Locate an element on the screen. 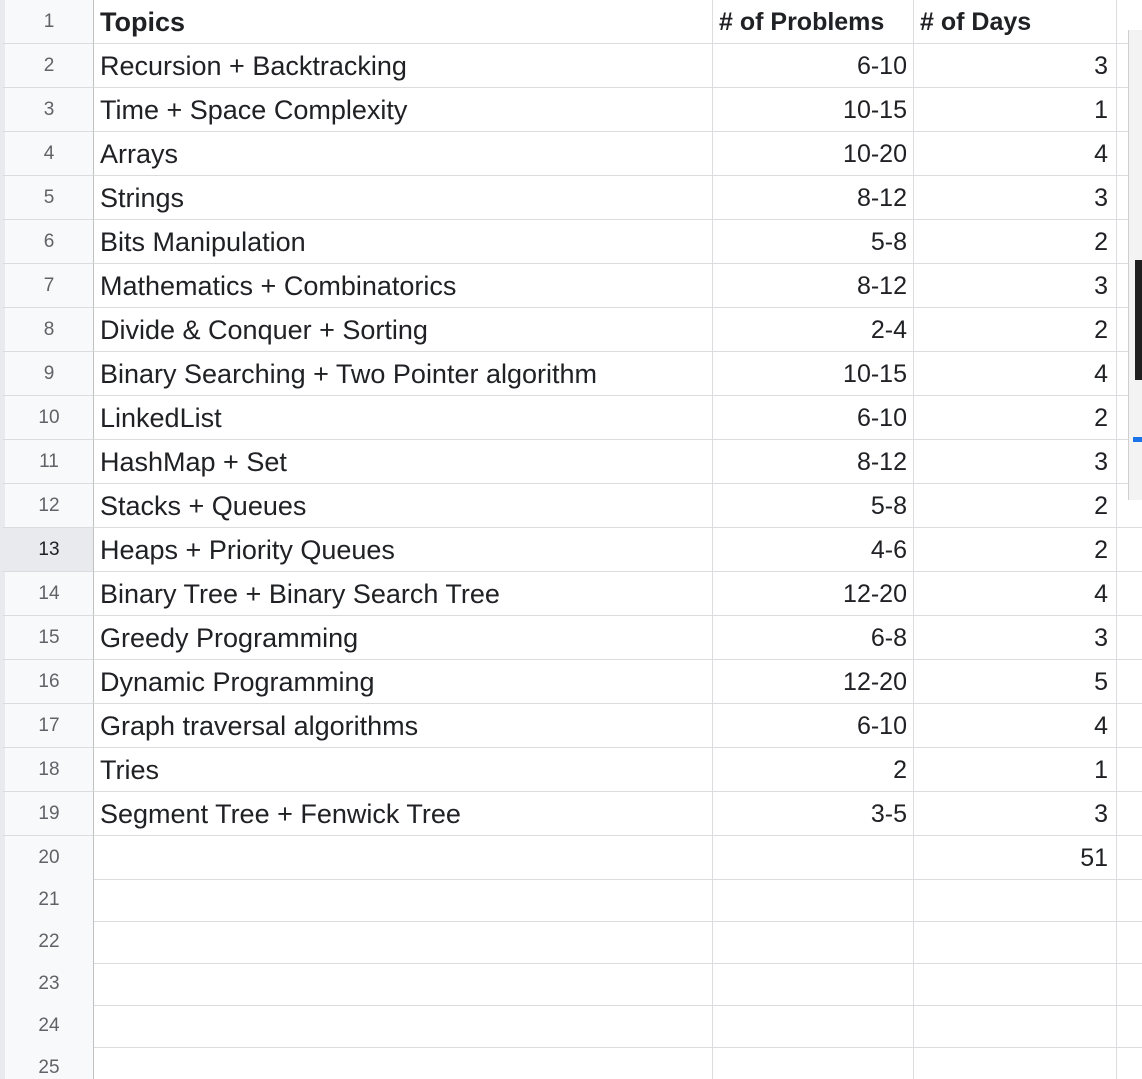 The width and height of the screenshot is (1142, 1079). topic-cell: Stacks + Queues is located at coordinates (403, 506).